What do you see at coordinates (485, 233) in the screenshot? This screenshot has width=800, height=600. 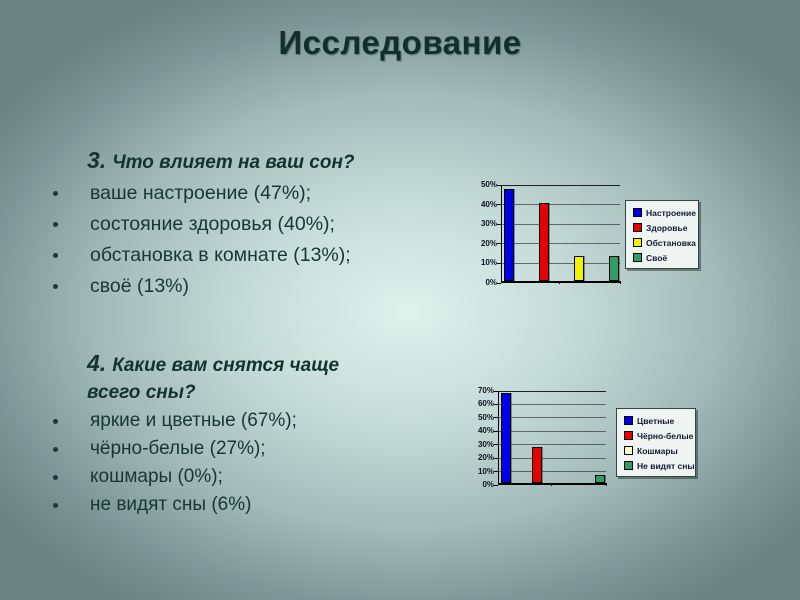 I see `y-axis: 0% 10% 20% 30% 40% 50%` at bounding box center [485, 233].